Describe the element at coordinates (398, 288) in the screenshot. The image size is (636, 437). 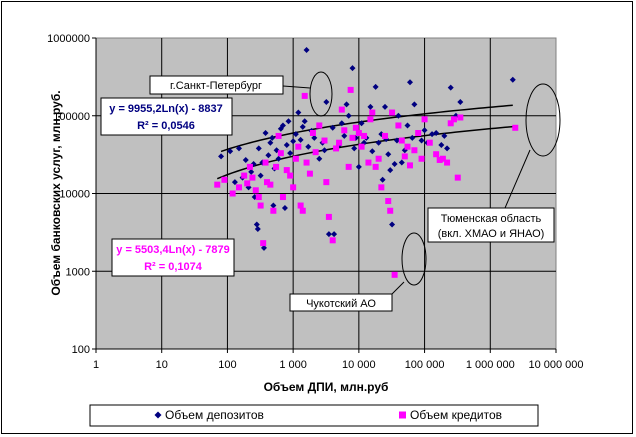
I see `annotation-leader-chukotka` at that location.